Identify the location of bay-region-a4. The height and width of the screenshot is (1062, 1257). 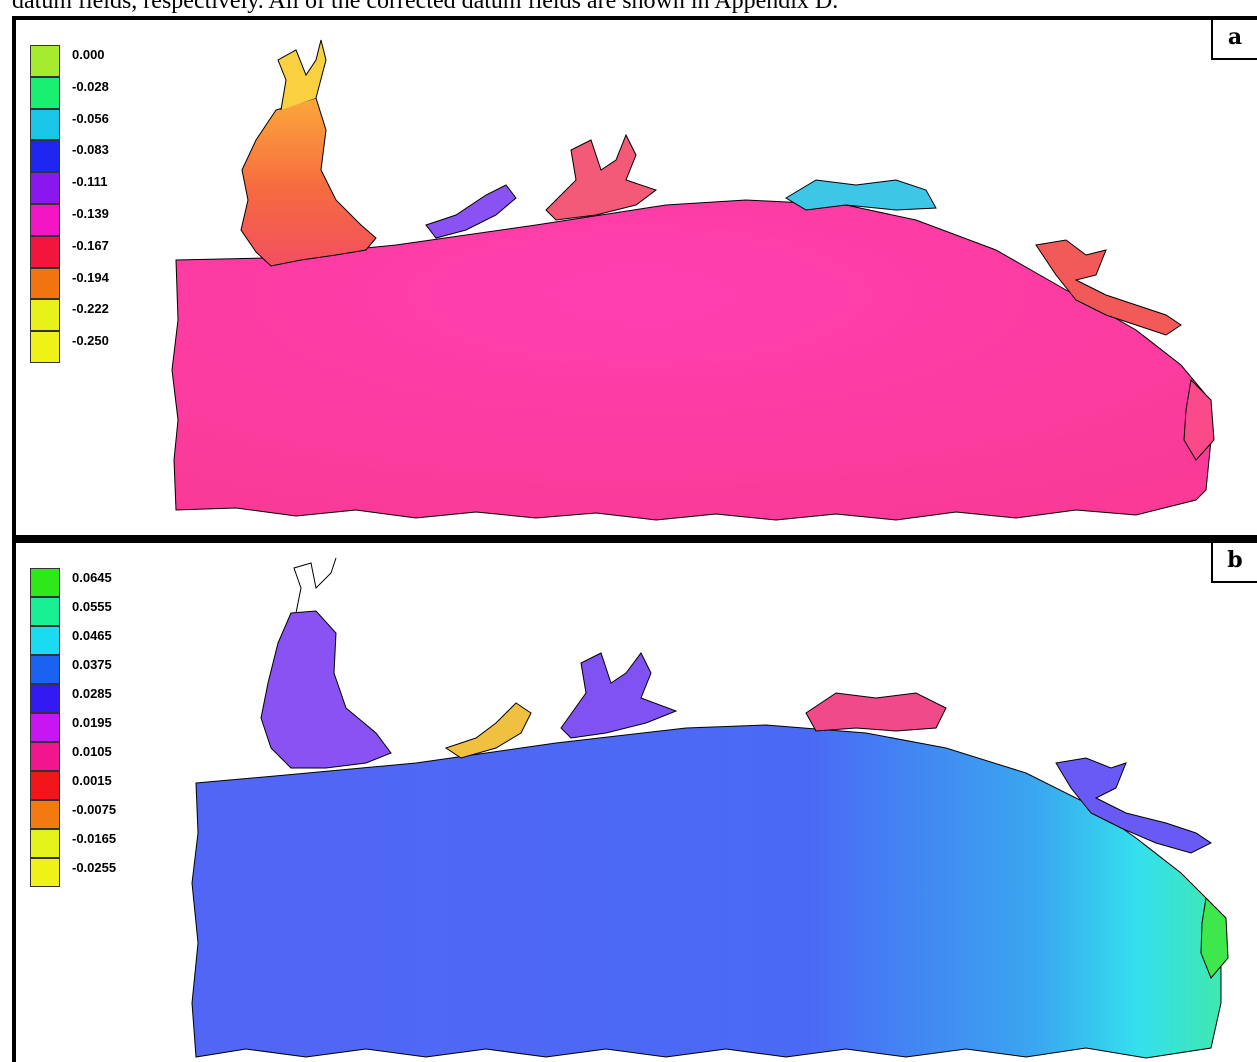
(1108, 287).